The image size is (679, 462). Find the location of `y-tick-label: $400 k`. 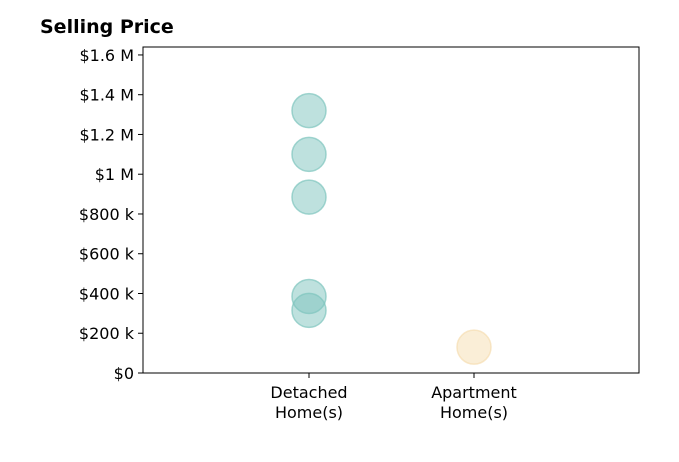

y-tick-label: $400 k is located at coordinates (107, 293).